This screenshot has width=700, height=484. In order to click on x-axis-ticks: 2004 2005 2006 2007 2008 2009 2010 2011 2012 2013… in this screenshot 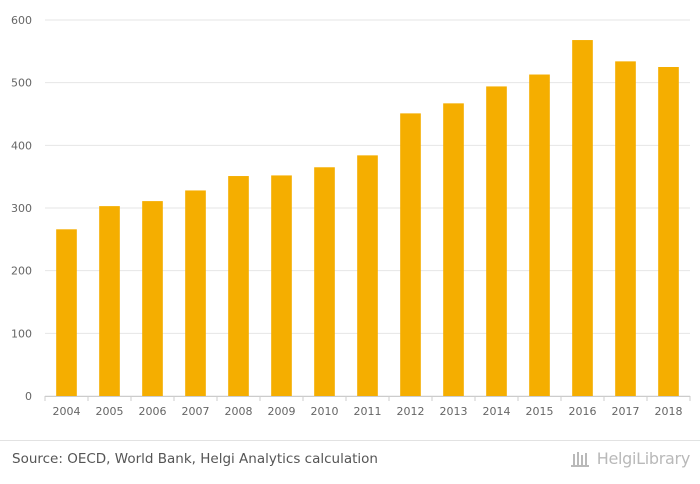, I will do `click(367, 407)`.